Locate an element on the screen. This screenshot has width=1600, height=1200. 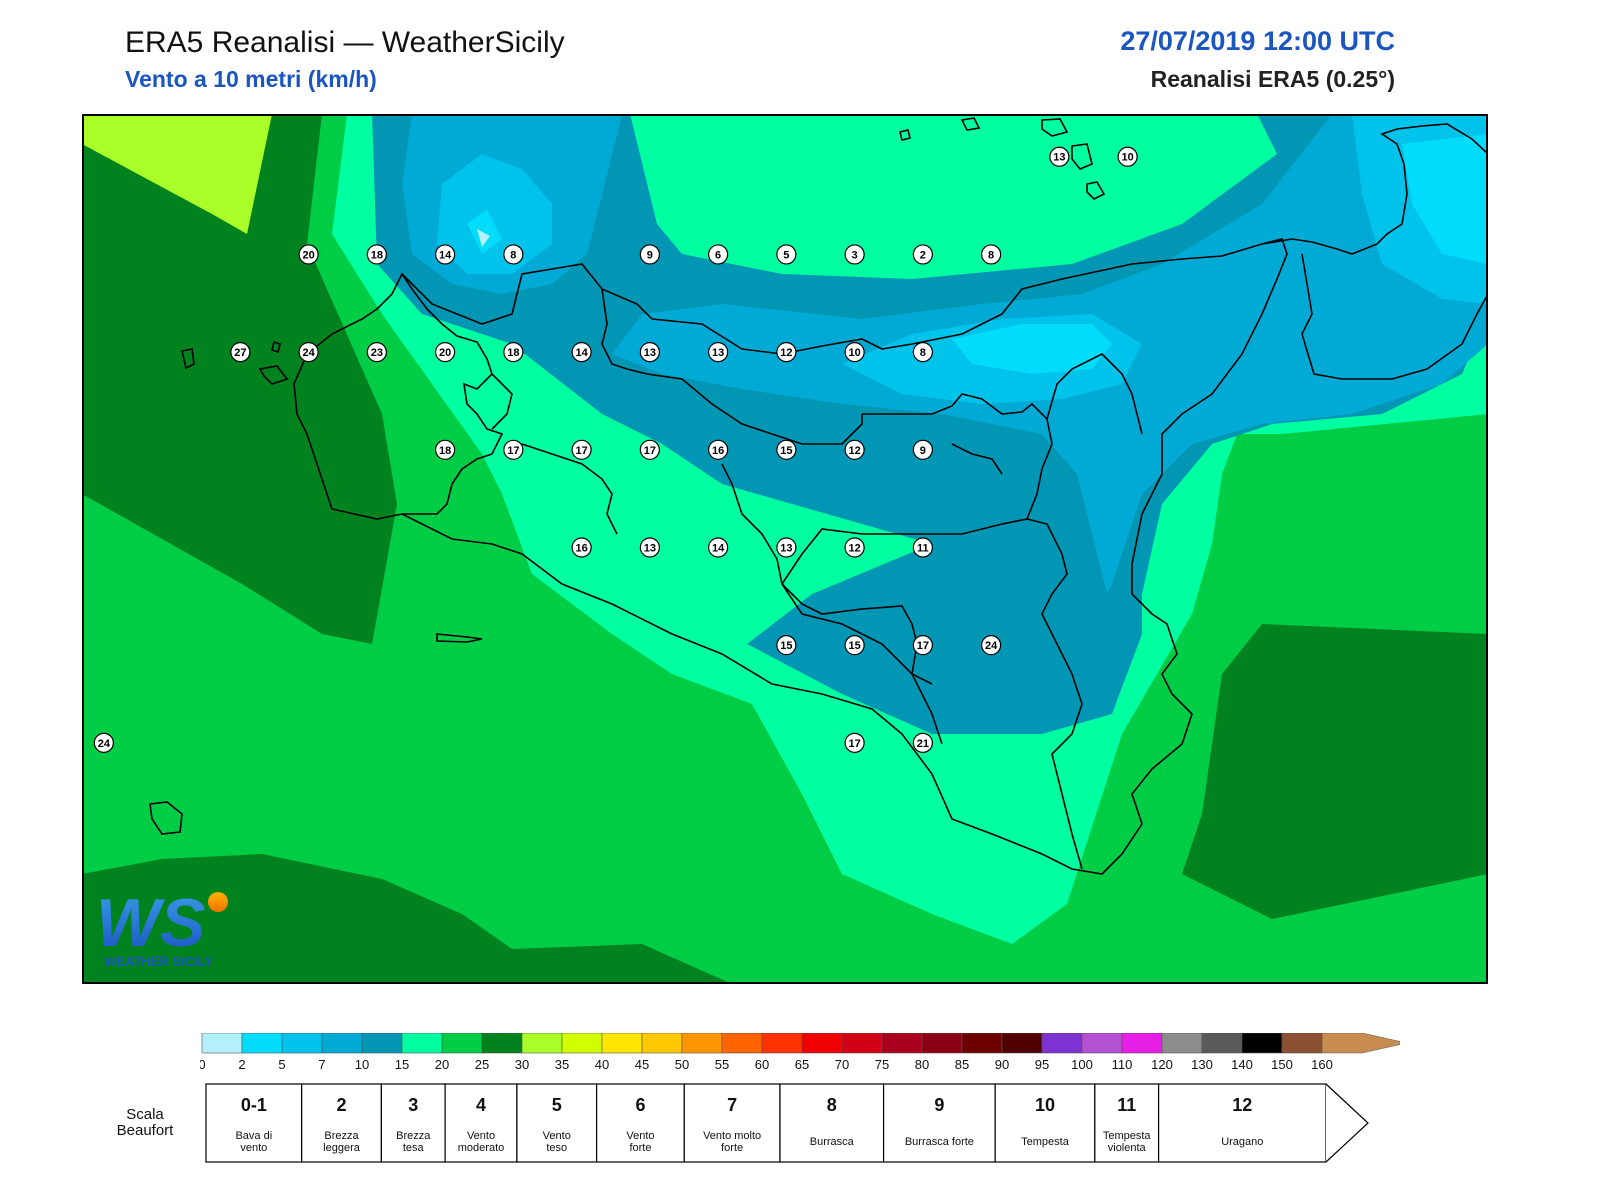
station-marker: 11 is located at coordinates (922, 547).